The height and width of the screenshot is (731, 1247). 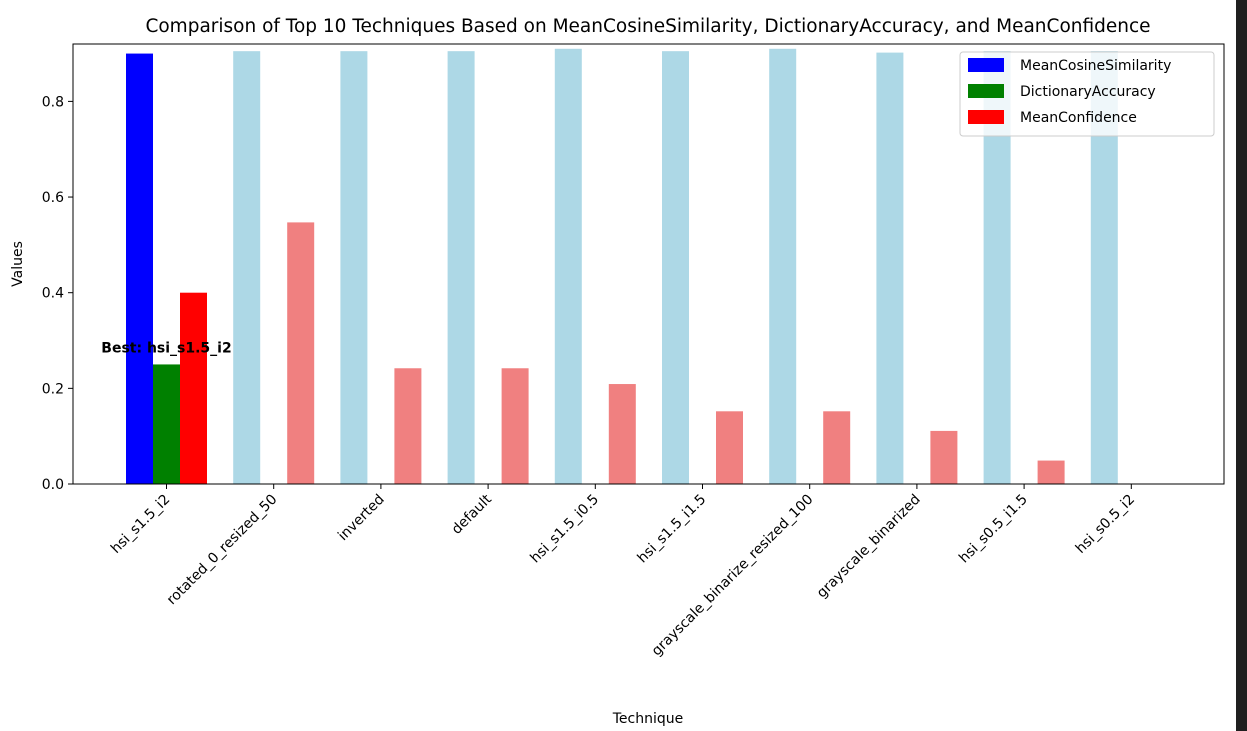 I want to click on x-axis-label: Technique, so click(x=648, y=719).